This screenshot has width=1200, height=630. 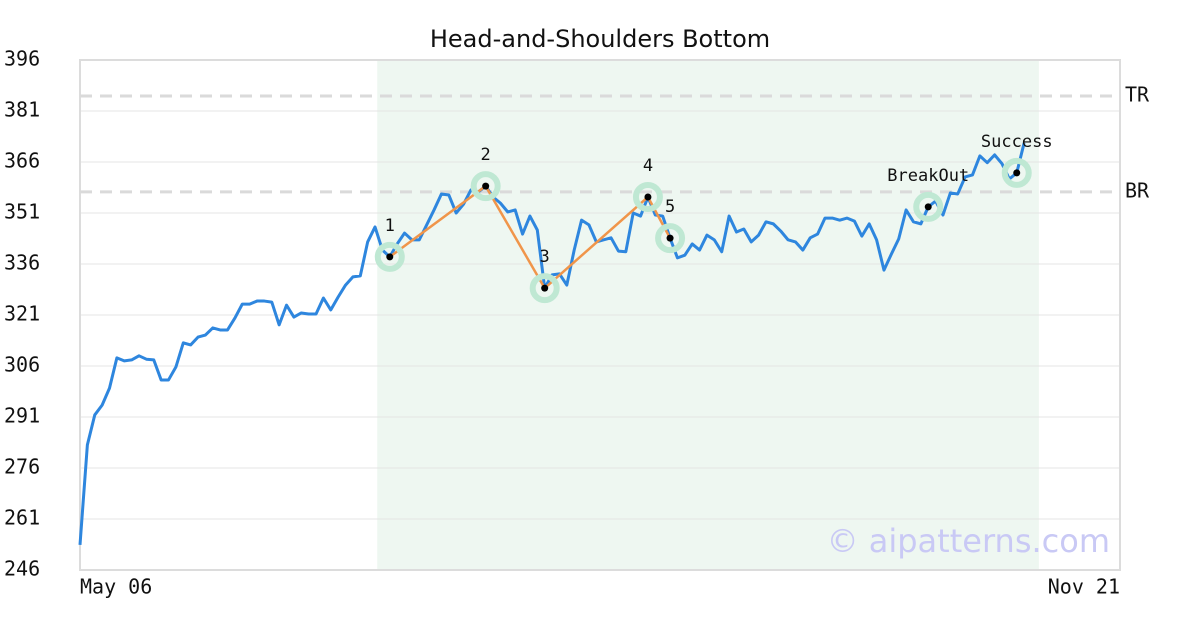 What do you see at coordinates (22, 569) in the screenshot?
I see `y-tick-label: 246` at bounding box center [22, 569].